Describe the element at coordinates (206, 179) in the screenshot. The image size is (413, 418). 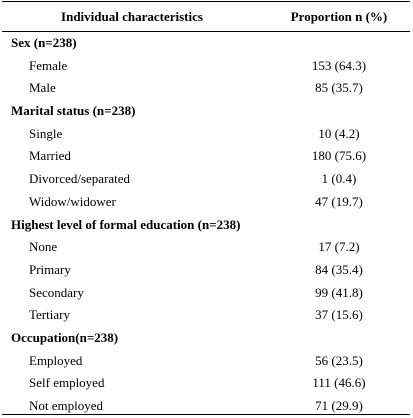
I see `table-row: Divorced/separated 1 (0.4)` at that location.